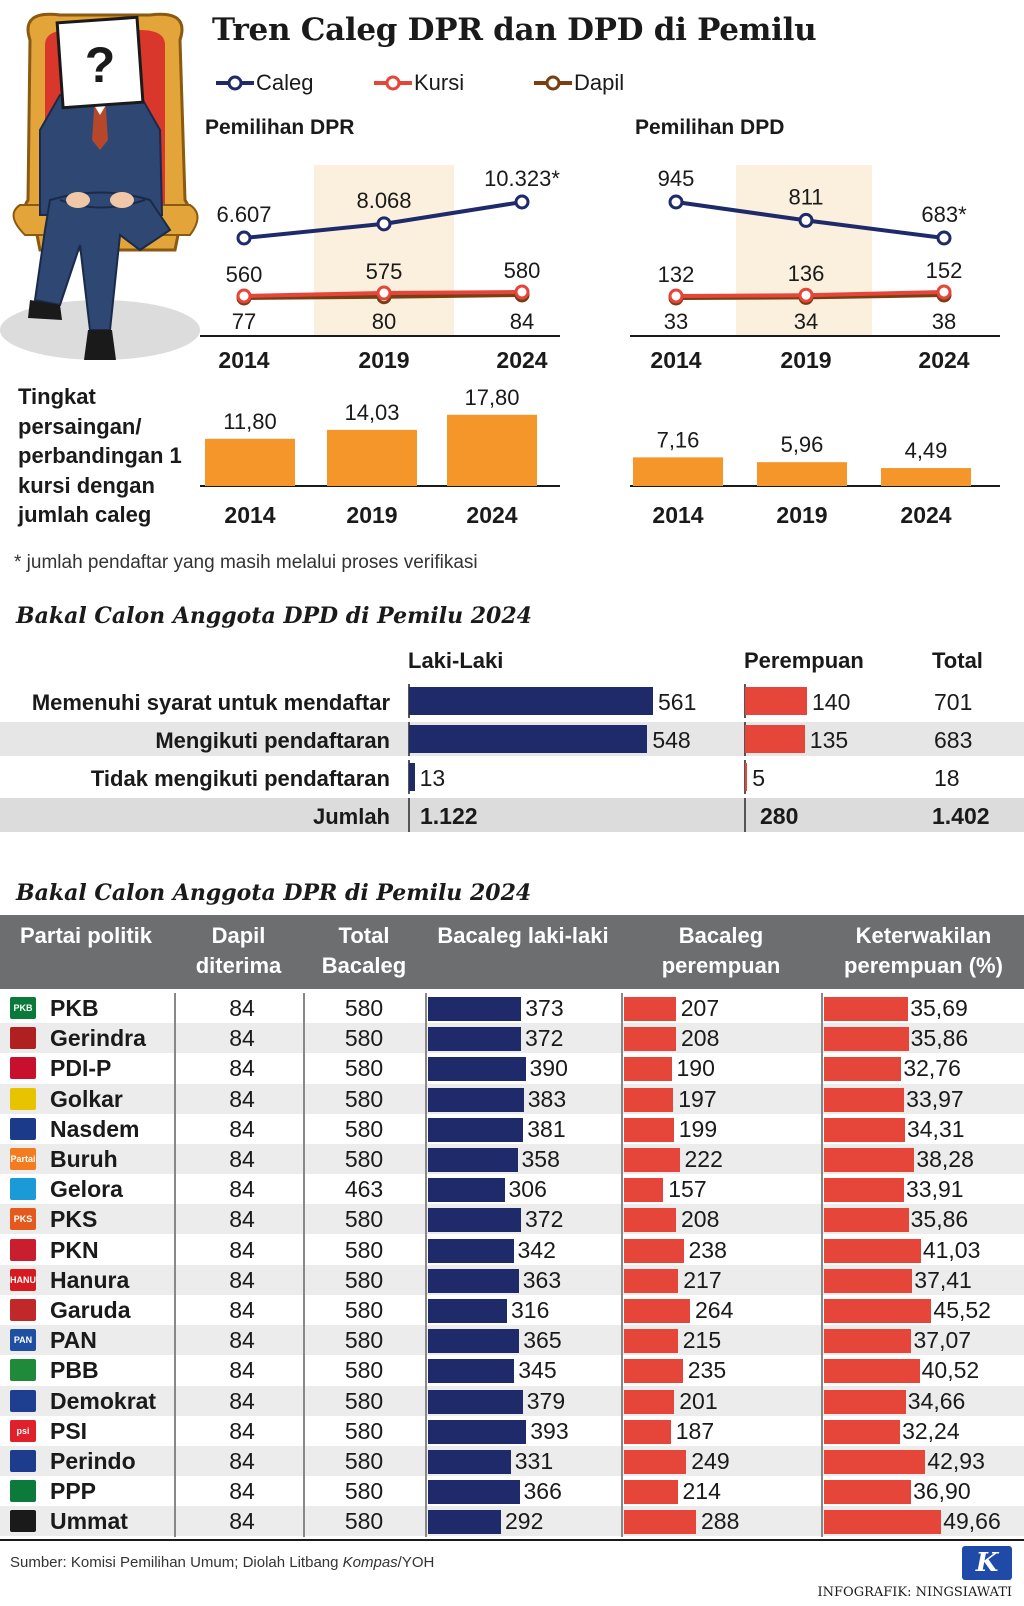 This screenshot has width=1024, height=1606. Describe the element at coordinates (244, 296) in the screenshot. I see `data-point-kursi` at that location.